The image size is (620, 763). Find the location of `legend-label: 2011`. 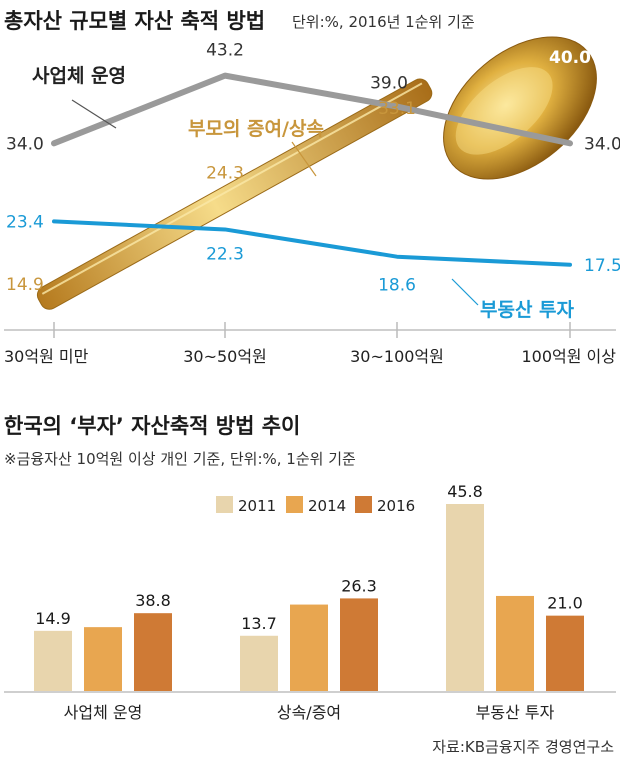

legend-label: 2011 is located at coordinates (257, 506).